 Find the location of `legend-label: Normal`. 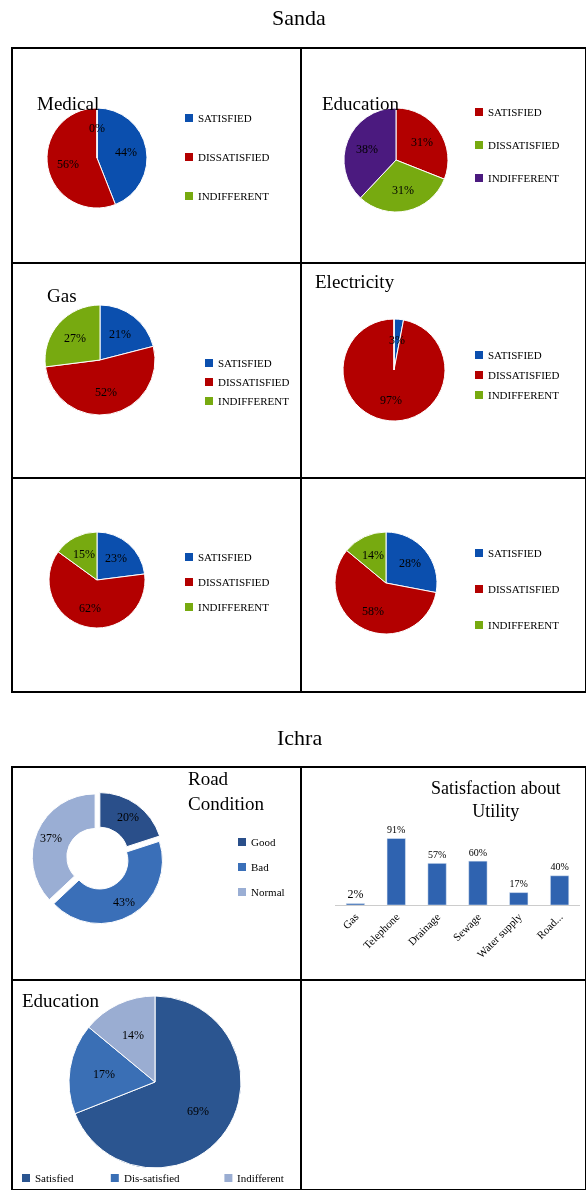

legend-label: Normal is located at coordinates (268, 892).